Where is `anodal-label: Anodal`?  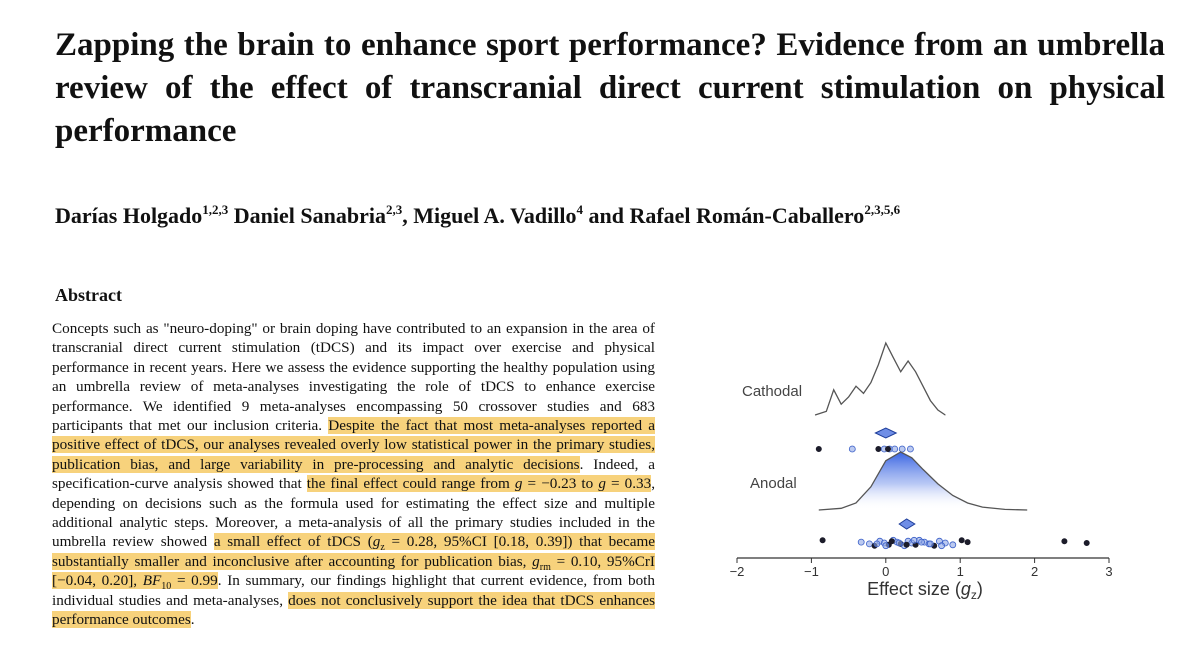 anodal-label: Anodal is located at coordinates (773, 483).